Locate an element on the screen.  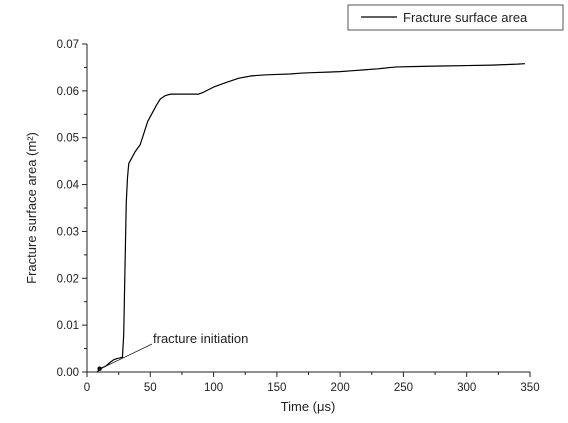
x-tick-label: 150 is located at coordinates (276, 388).